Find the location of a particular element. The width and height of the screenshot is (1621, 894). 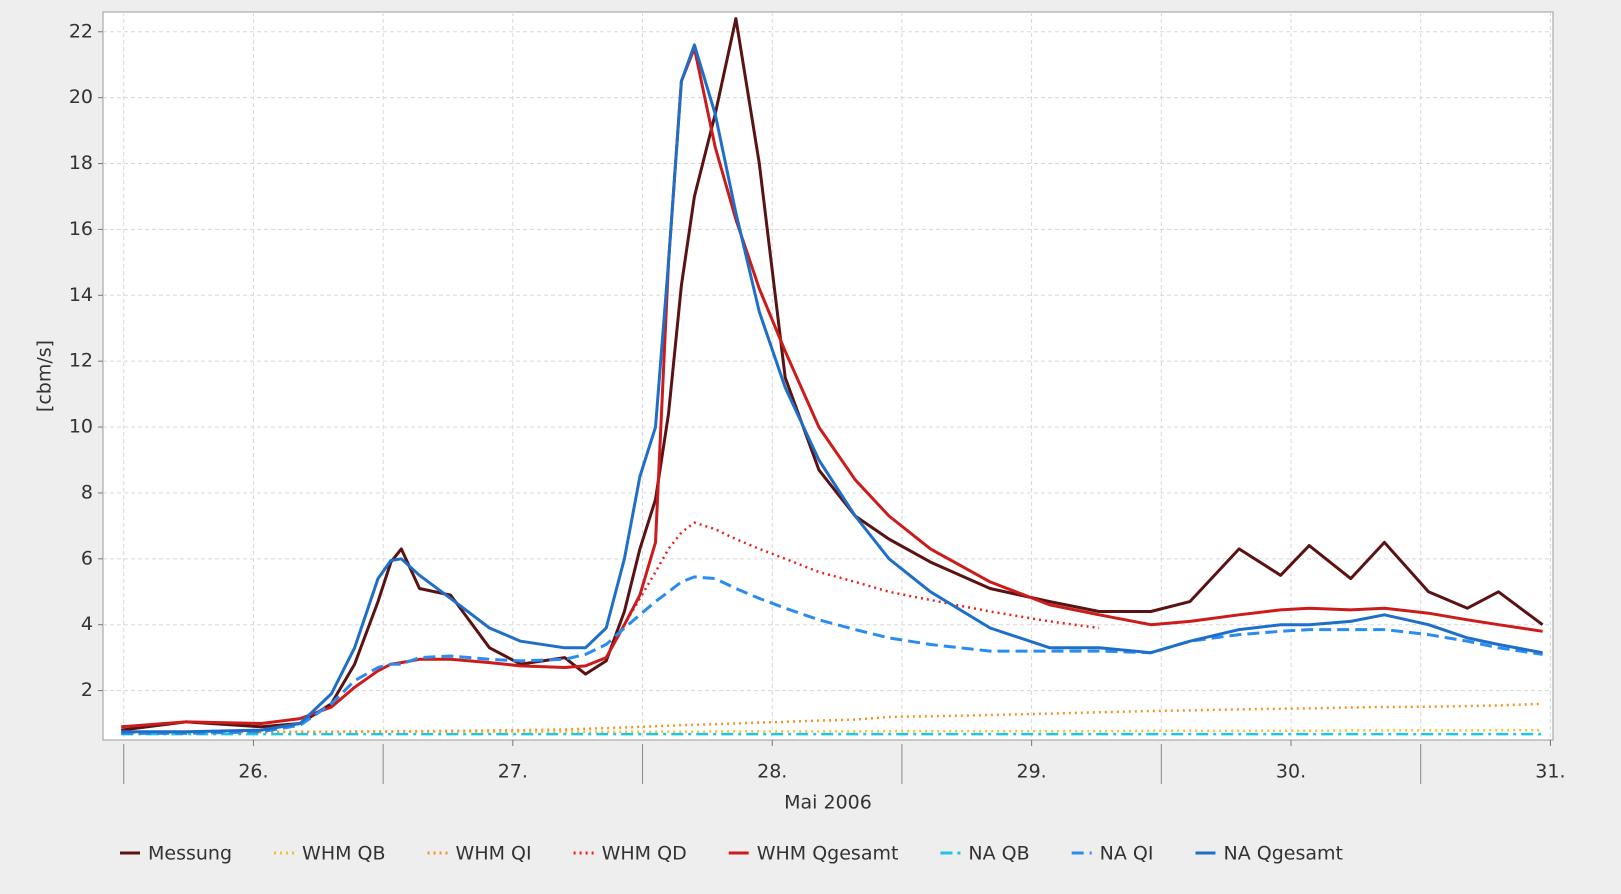

x-tick-label: 31. is located at coordinates (1550, 772).